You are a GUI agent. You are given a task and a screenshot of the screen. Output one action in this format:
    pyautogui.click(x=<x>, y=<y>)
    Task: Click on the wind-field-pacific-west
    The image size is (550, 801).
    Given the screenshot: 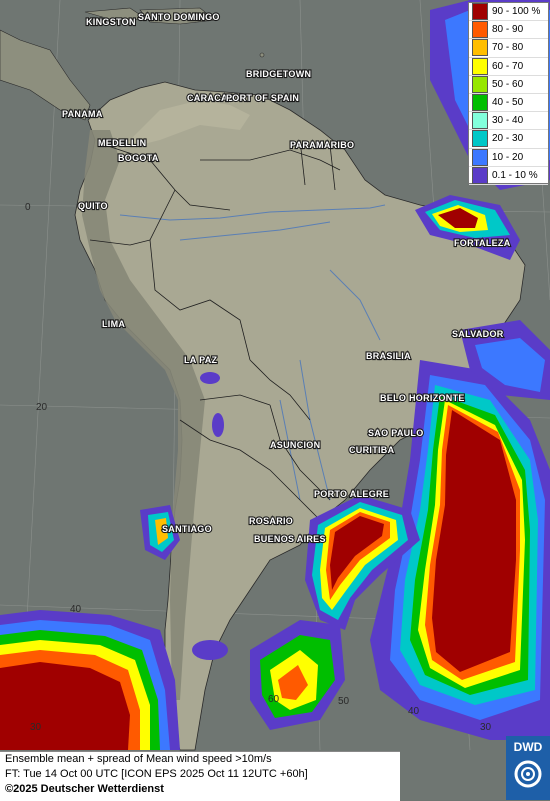 What is the action you would take?
    pyautogui.click(x=90, y=680)
    